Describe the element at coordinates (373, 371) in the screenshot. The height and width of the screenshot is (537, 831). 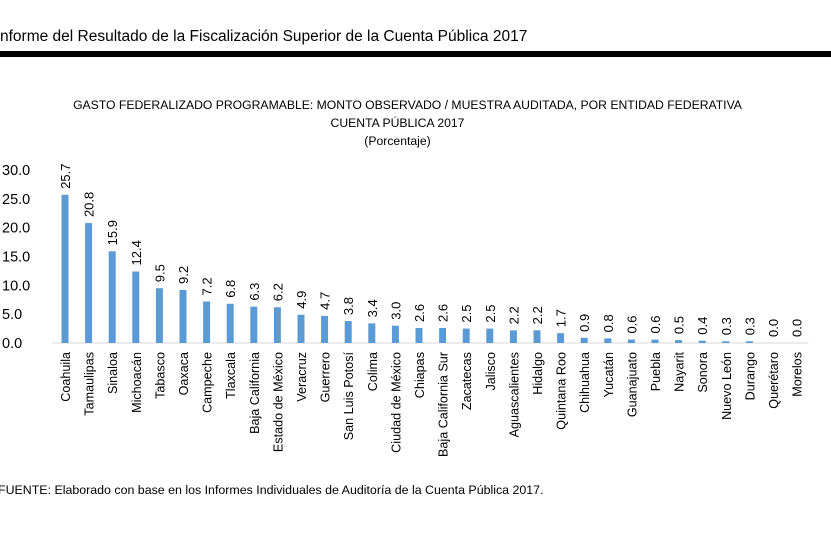
I see `category-label: Colima` at that location.